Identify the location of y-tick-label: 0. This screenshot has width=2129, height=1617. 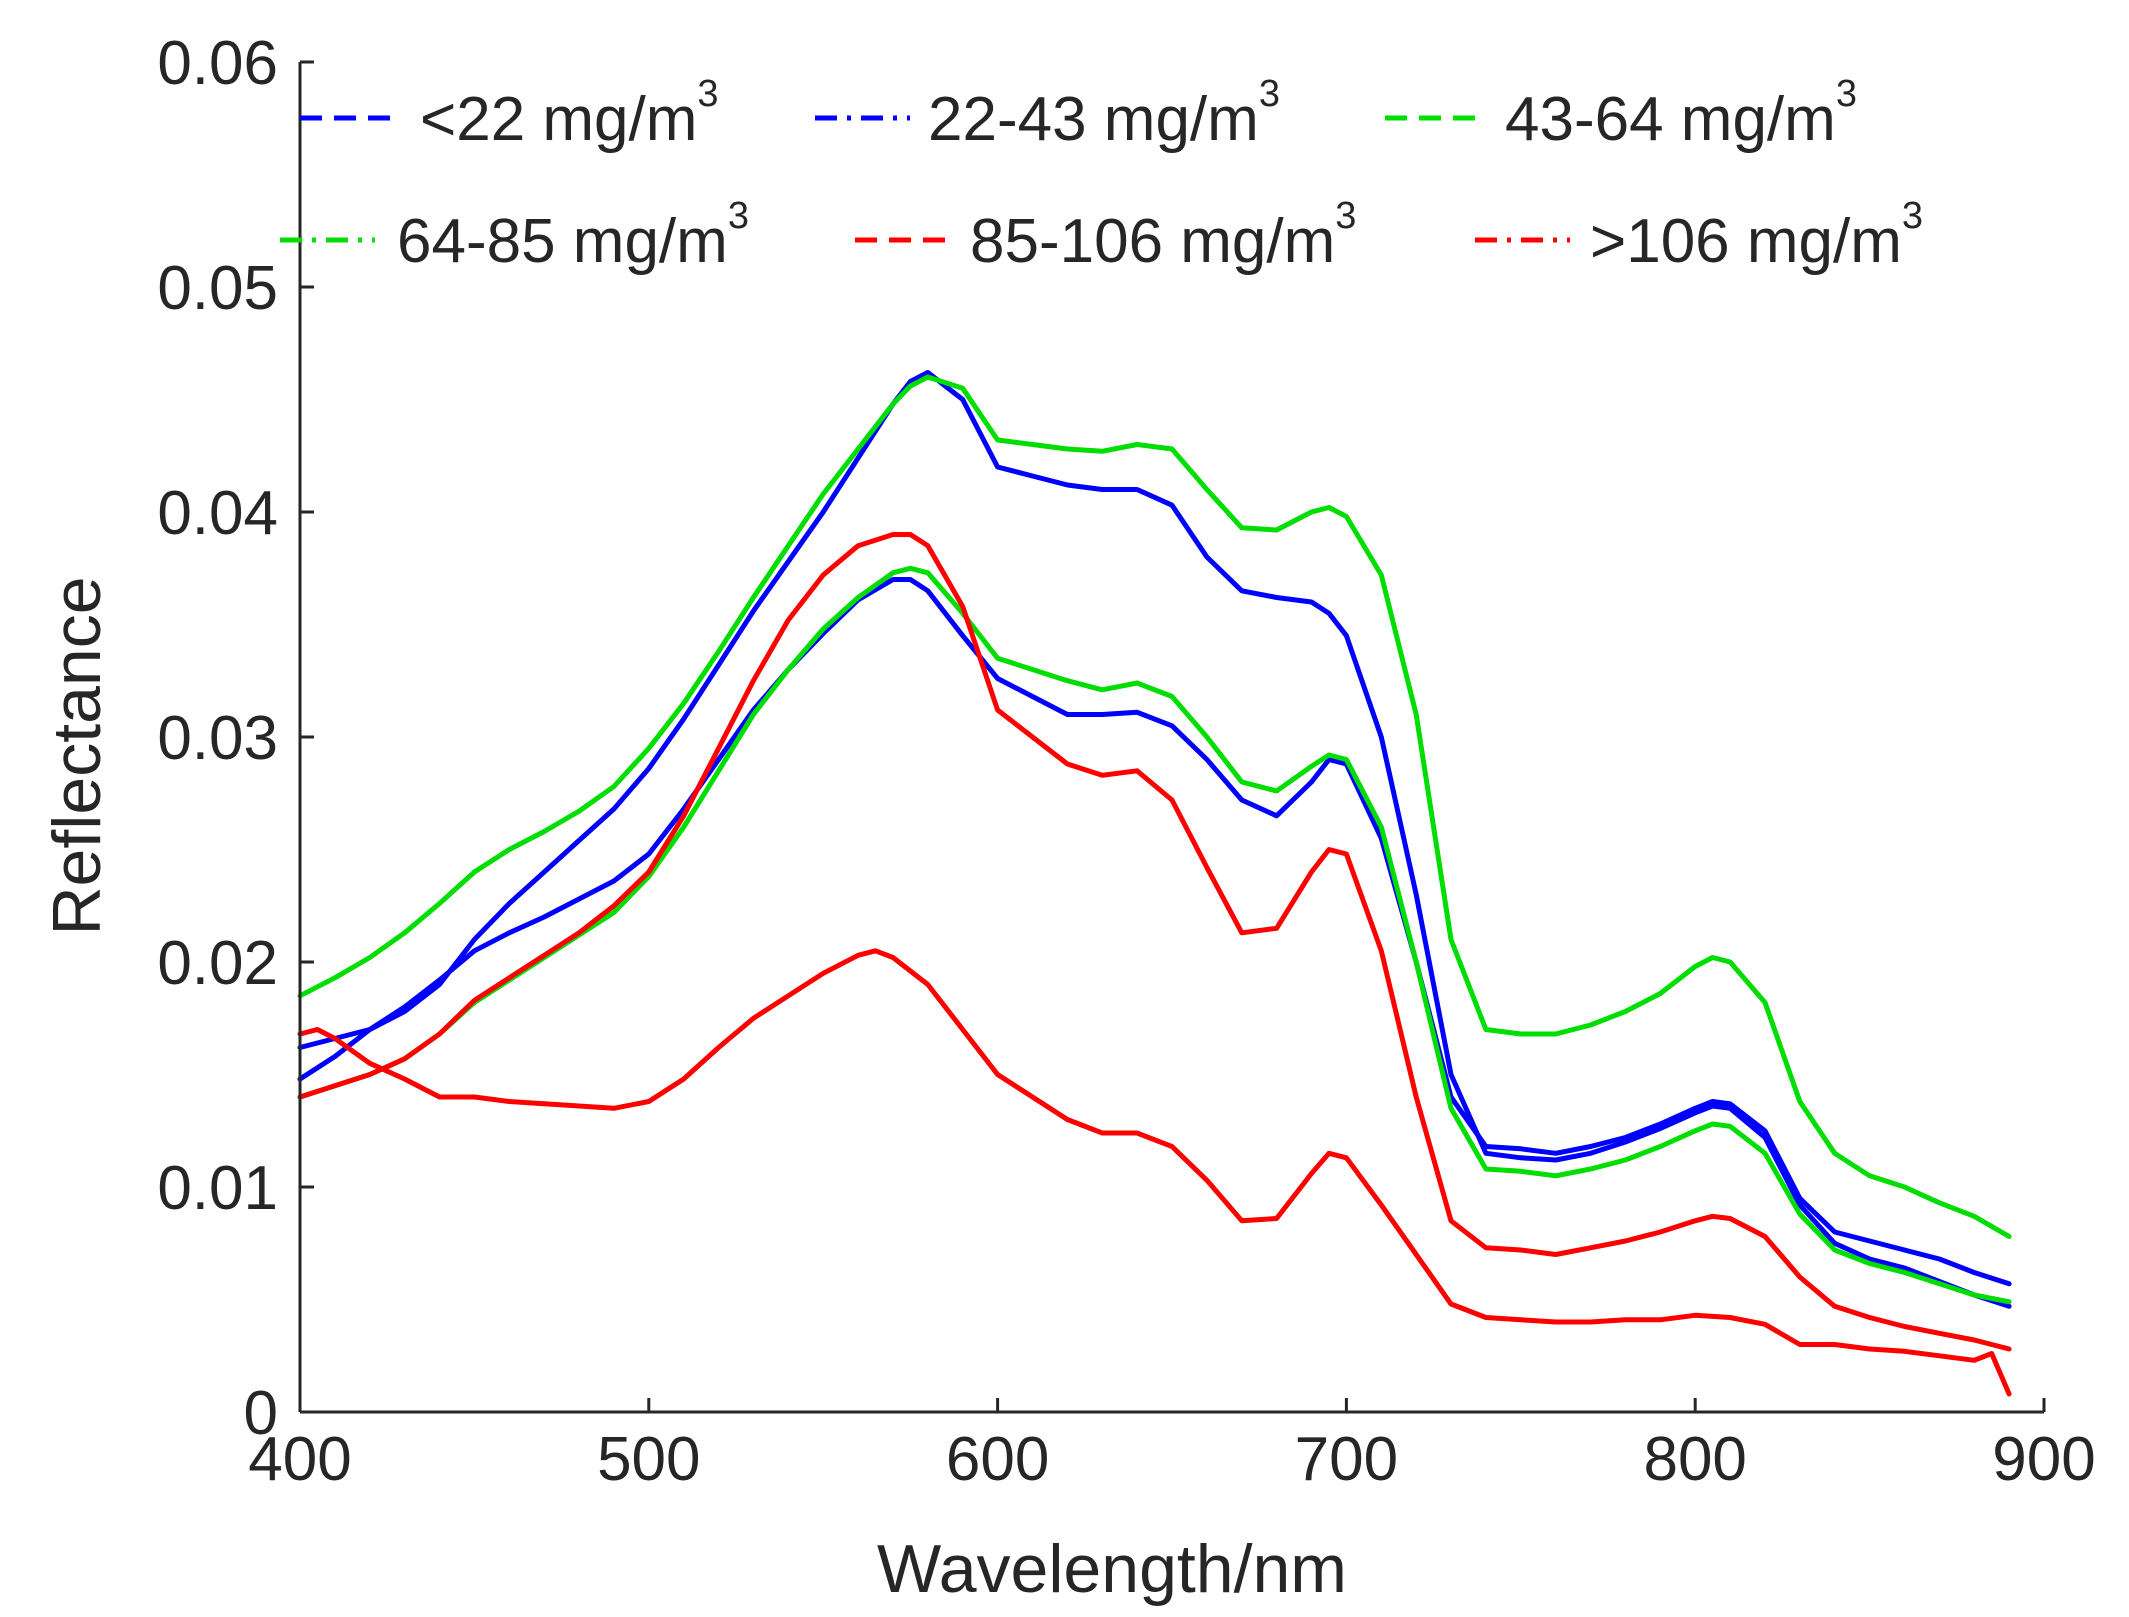
(261, 1413).